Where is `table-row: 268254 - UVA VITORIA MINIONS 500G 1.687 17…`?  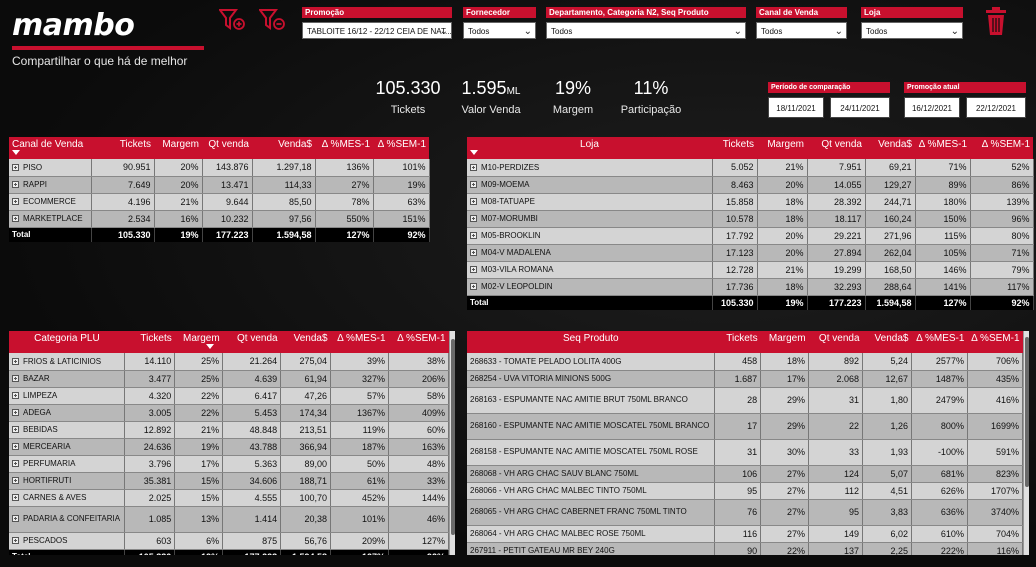
table-row: 268254 - UVA VITORIA MINIONS 500G 1.687 17… is located at coordinates (745, 379).